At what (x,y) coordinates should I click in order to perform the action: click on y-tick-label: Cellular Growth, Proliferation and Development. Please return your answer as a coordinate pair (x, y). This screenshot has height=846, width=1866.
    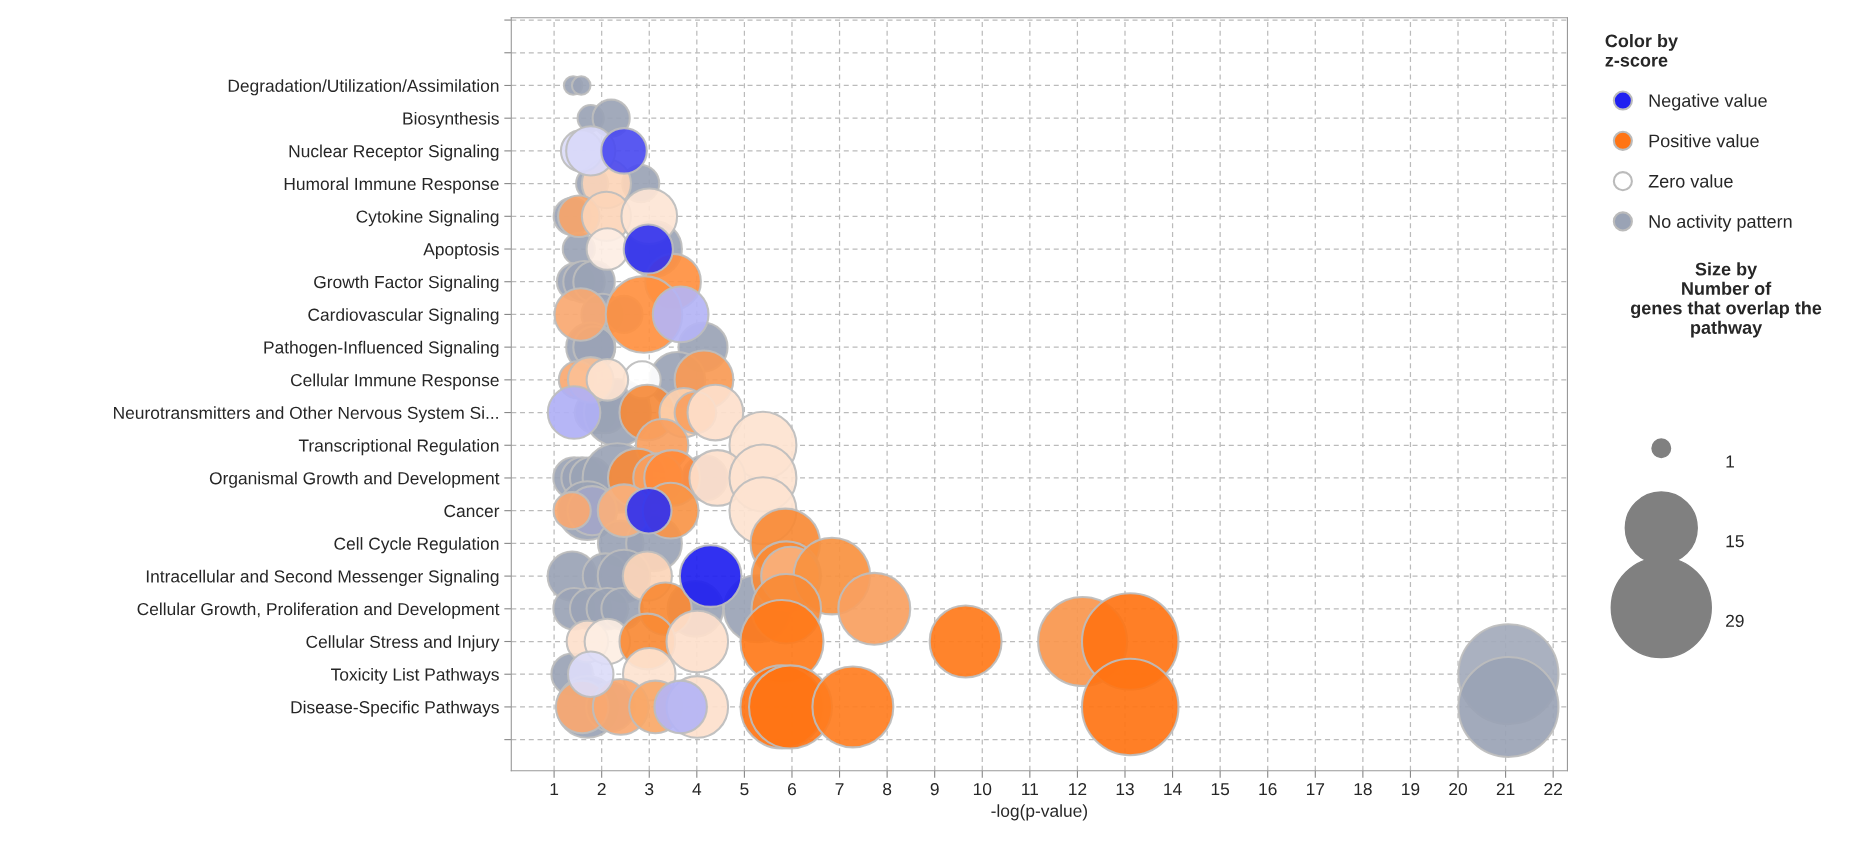
    Looking at the image, I should click on (318, 610).